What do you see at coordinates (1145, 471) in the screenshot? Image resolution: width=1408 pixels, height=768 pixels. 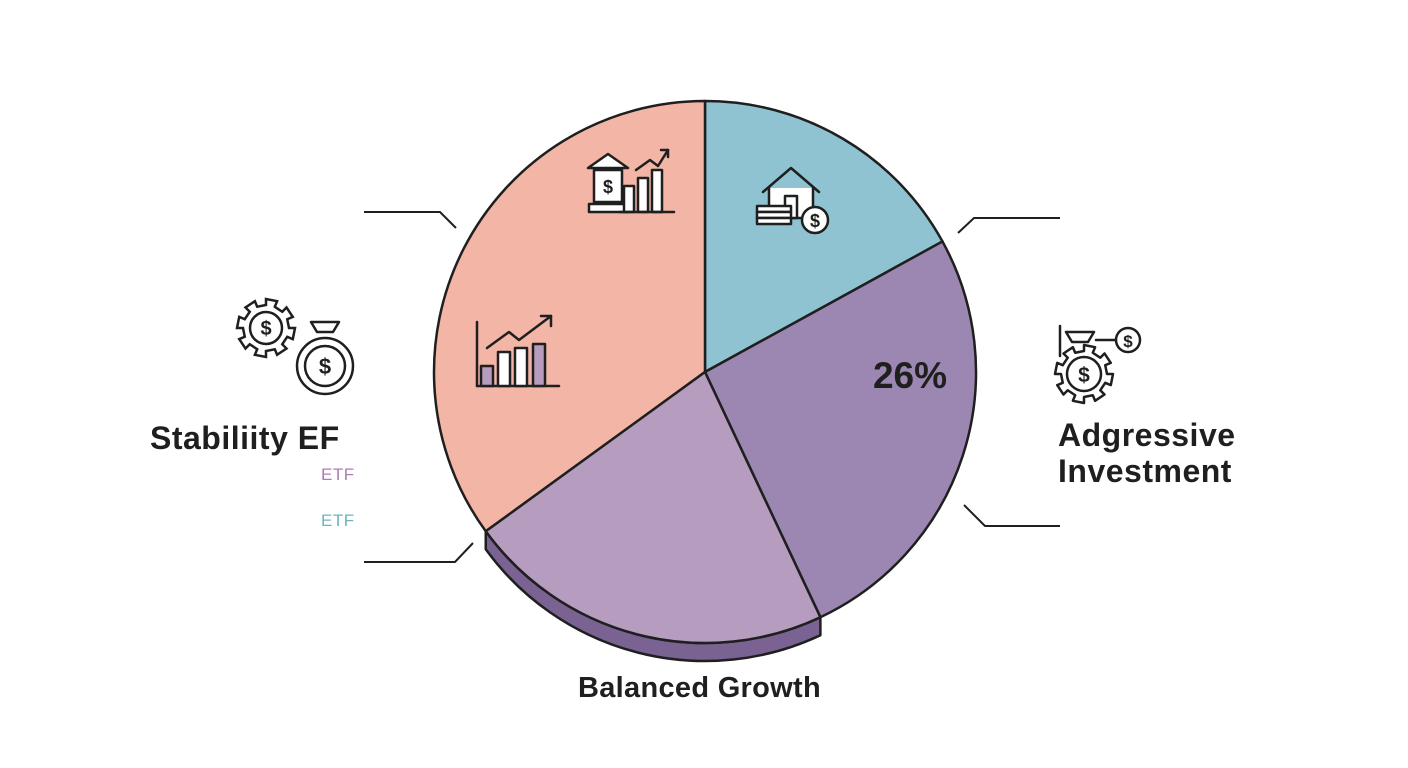 I see `label-aggressive-line2: Investment` at bounding box center [1145, 471].